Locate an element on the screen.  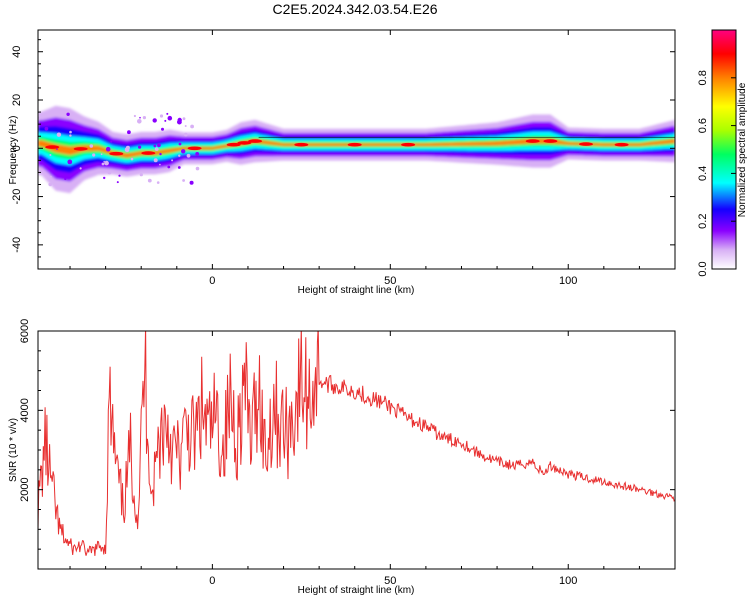
snr-y-tick-label: 6000 is located at coordinates (25, 331).